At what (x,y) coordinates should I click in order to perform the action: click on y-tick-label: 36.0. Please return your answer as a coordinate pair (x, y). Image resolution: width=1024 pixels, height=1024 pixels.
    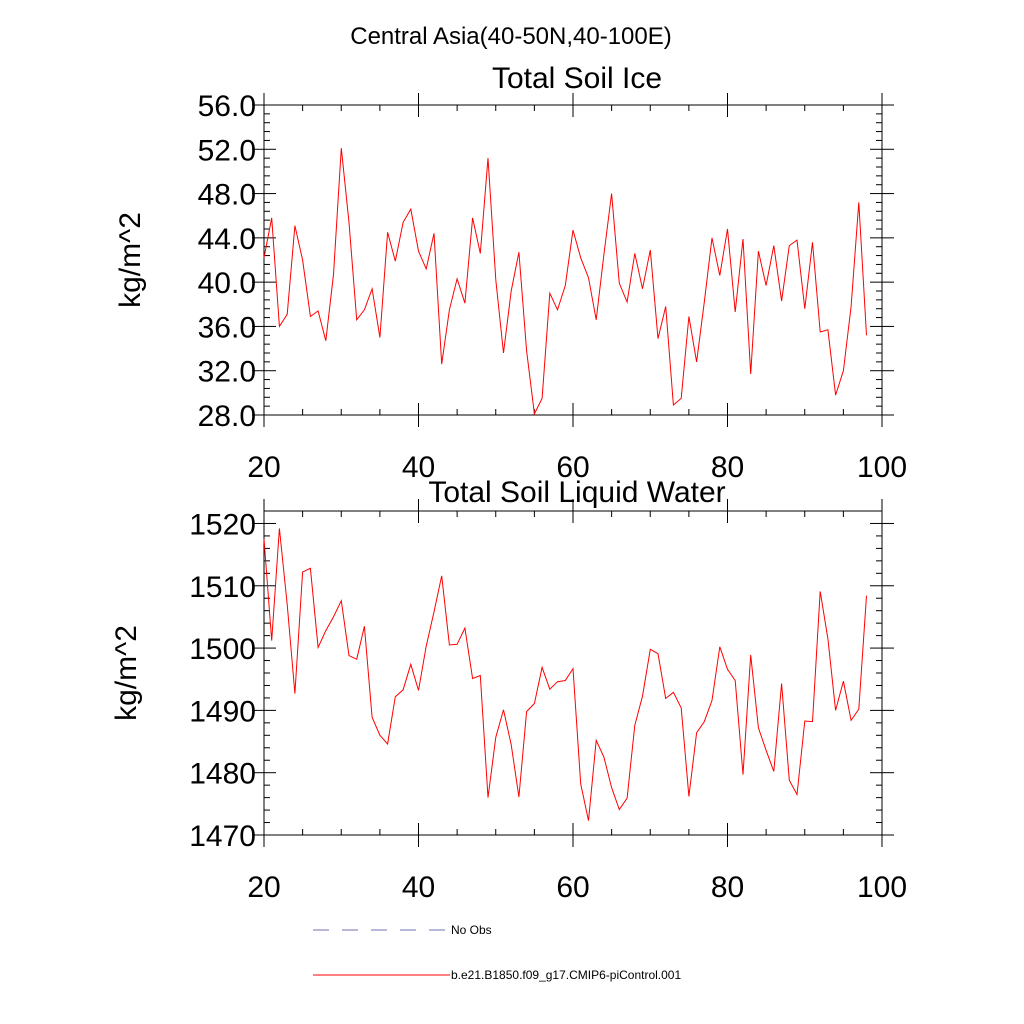
    Looking at the image, I should click on (227, 327).